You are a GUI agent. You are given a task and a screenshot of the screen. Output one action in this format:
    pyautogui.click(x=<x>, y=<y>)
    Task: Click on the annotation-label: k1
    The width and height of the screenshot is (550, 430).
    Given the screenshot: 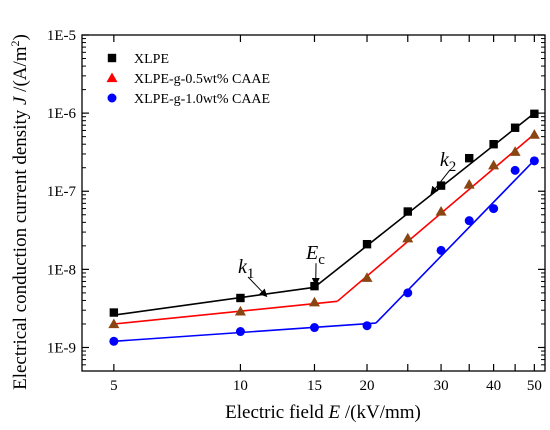 What is the action you would take?
    pyautogui.click(x=246, y=269)
    